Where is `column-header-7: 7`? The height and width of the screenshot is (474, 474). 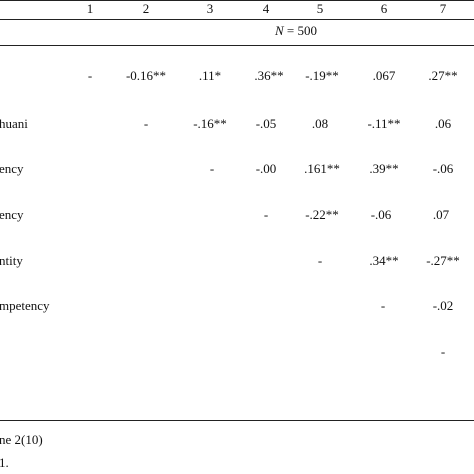 column-header-7: 7 is located at coordinates (443, 8).